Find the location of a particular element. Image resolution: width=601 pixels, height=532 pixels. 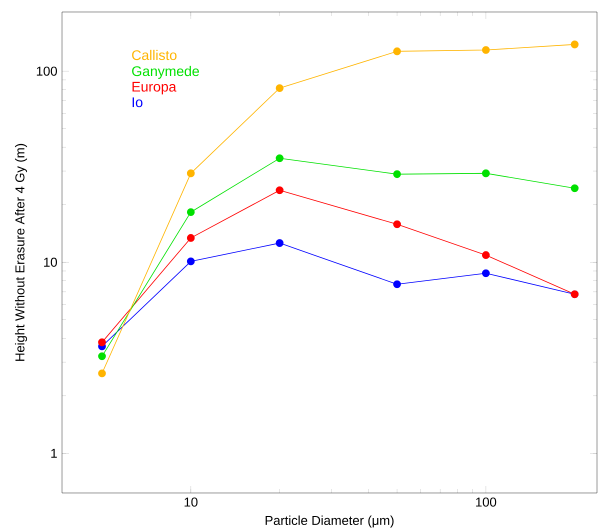

x-axis-title: Particle Diameter (μm) is located at coordinates (330, 522).